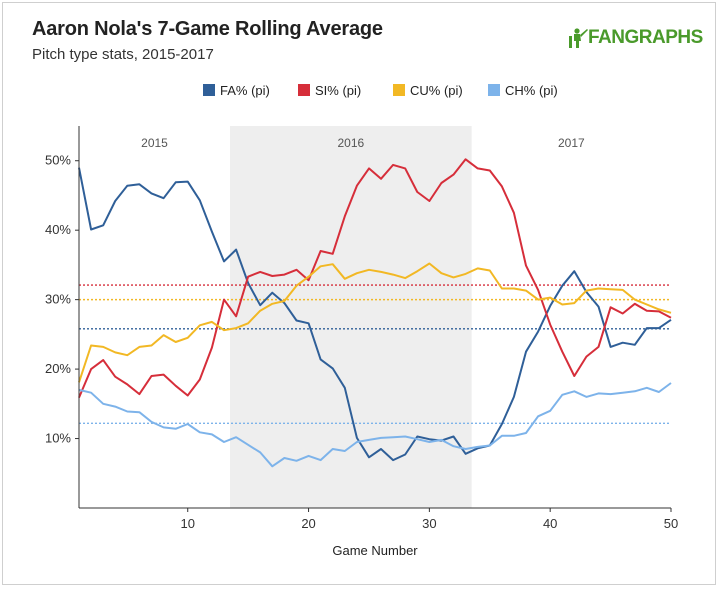  Describe the element at coordinates (123, 54) in the screenshot. I see `chart-subtitle: Pitch type stats, 2015-2017` at that location.